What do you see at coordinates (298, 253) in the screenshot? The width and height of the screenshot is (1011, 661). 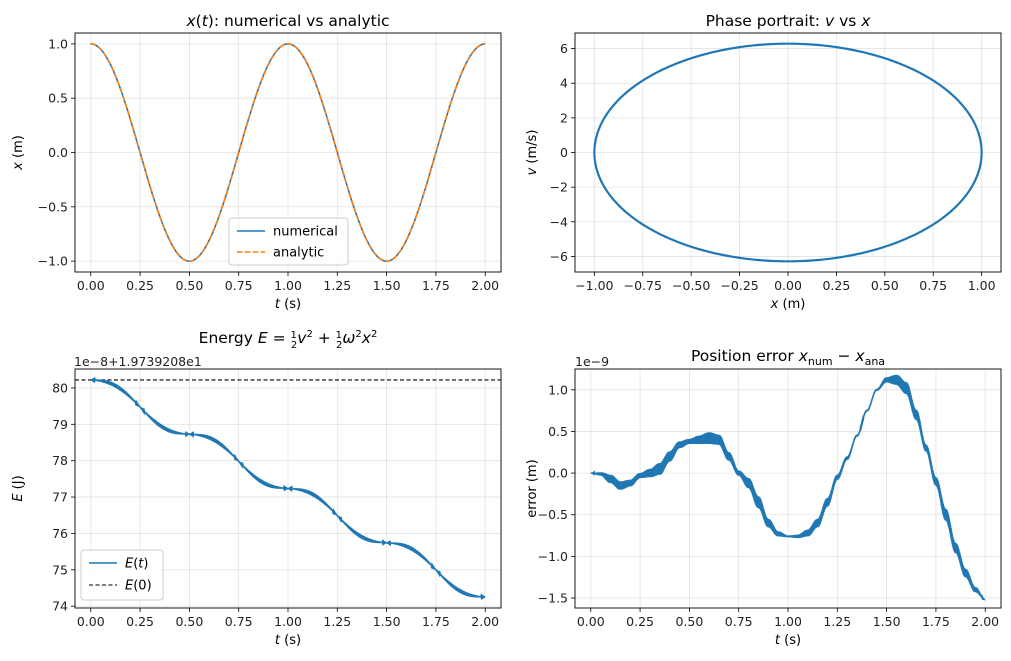 I see `xt-legend-label: analytic` at bounding box center [298, 253].